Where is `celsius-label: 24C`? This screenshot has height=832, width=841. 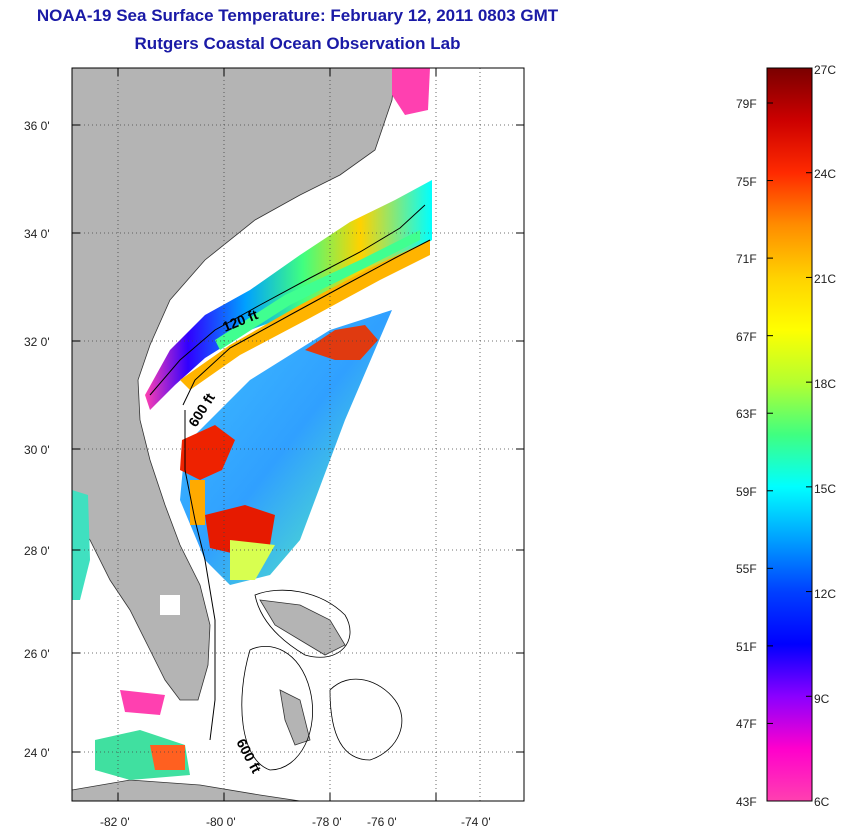
celsius-label: 24C is located at coordinates (825, 174).